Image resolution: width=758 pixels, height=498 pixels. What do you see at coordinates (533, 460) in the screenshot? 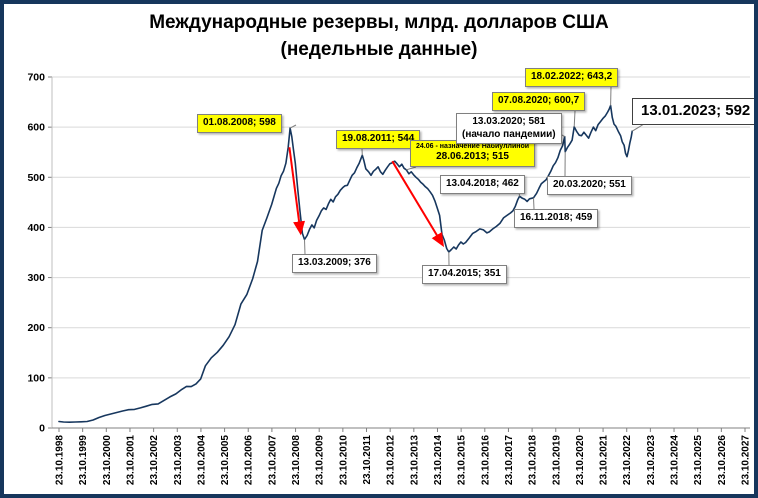
I see `x-tick-label: 23.10.2018` at bounding box center [533, 460].